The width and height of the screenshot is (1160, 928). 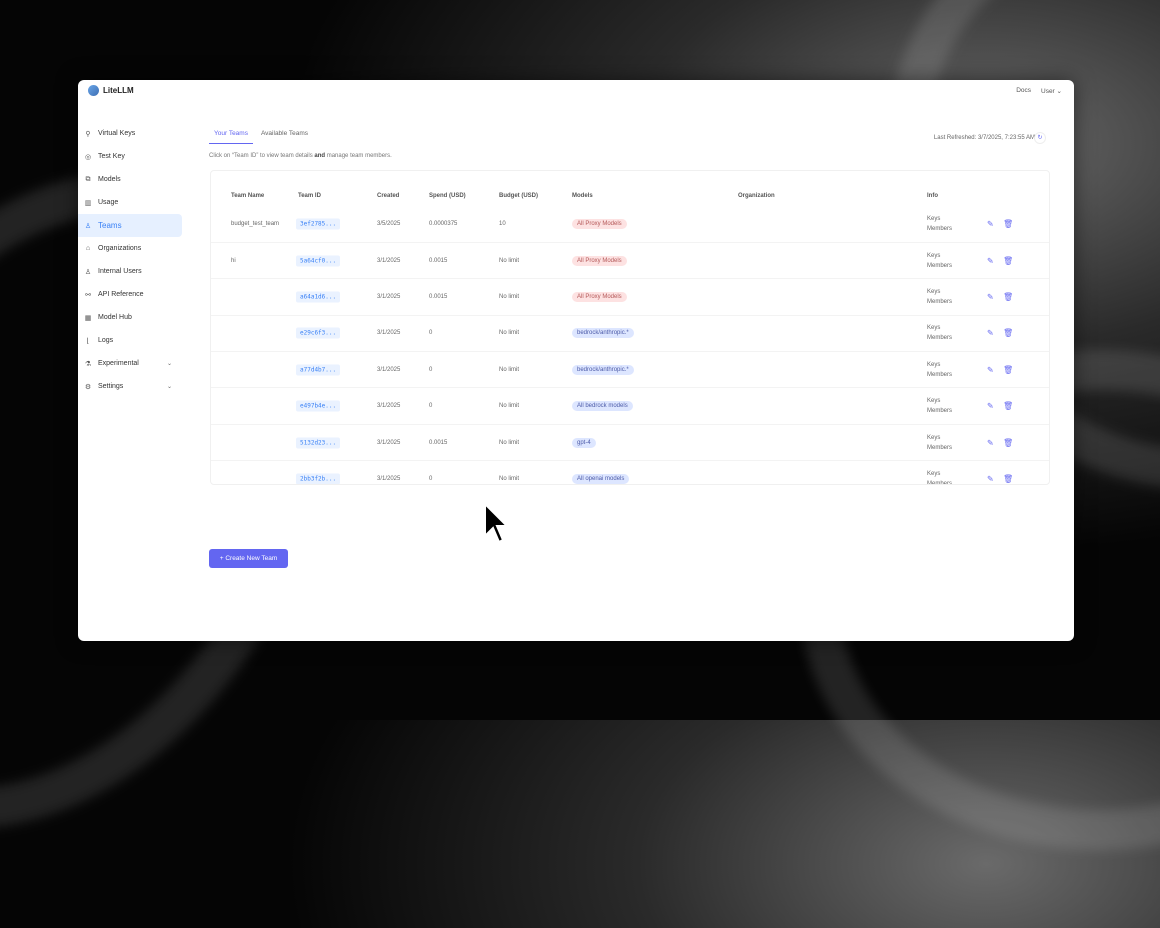 I want to click on internal-users-icon: ♙, so click(x=88, y=272).